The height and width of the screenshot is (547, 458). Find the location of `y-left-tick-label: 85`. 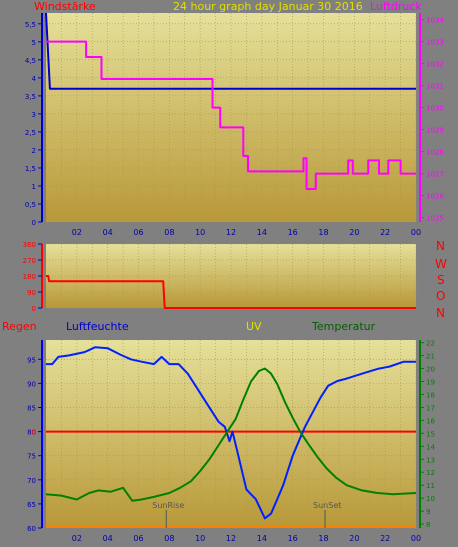

y-left-tick-label: 85 is located at coordinates (31, 408).